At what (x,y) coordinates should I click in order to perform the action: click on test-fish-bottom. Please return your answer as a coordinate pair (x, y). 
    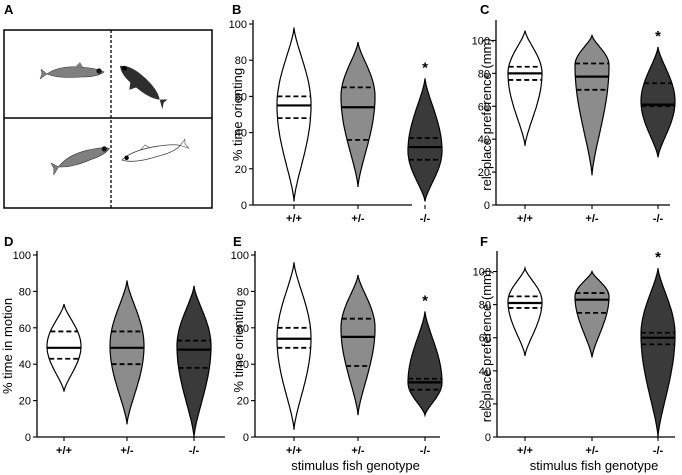
    Looking at the image, I should click on (80, 161).